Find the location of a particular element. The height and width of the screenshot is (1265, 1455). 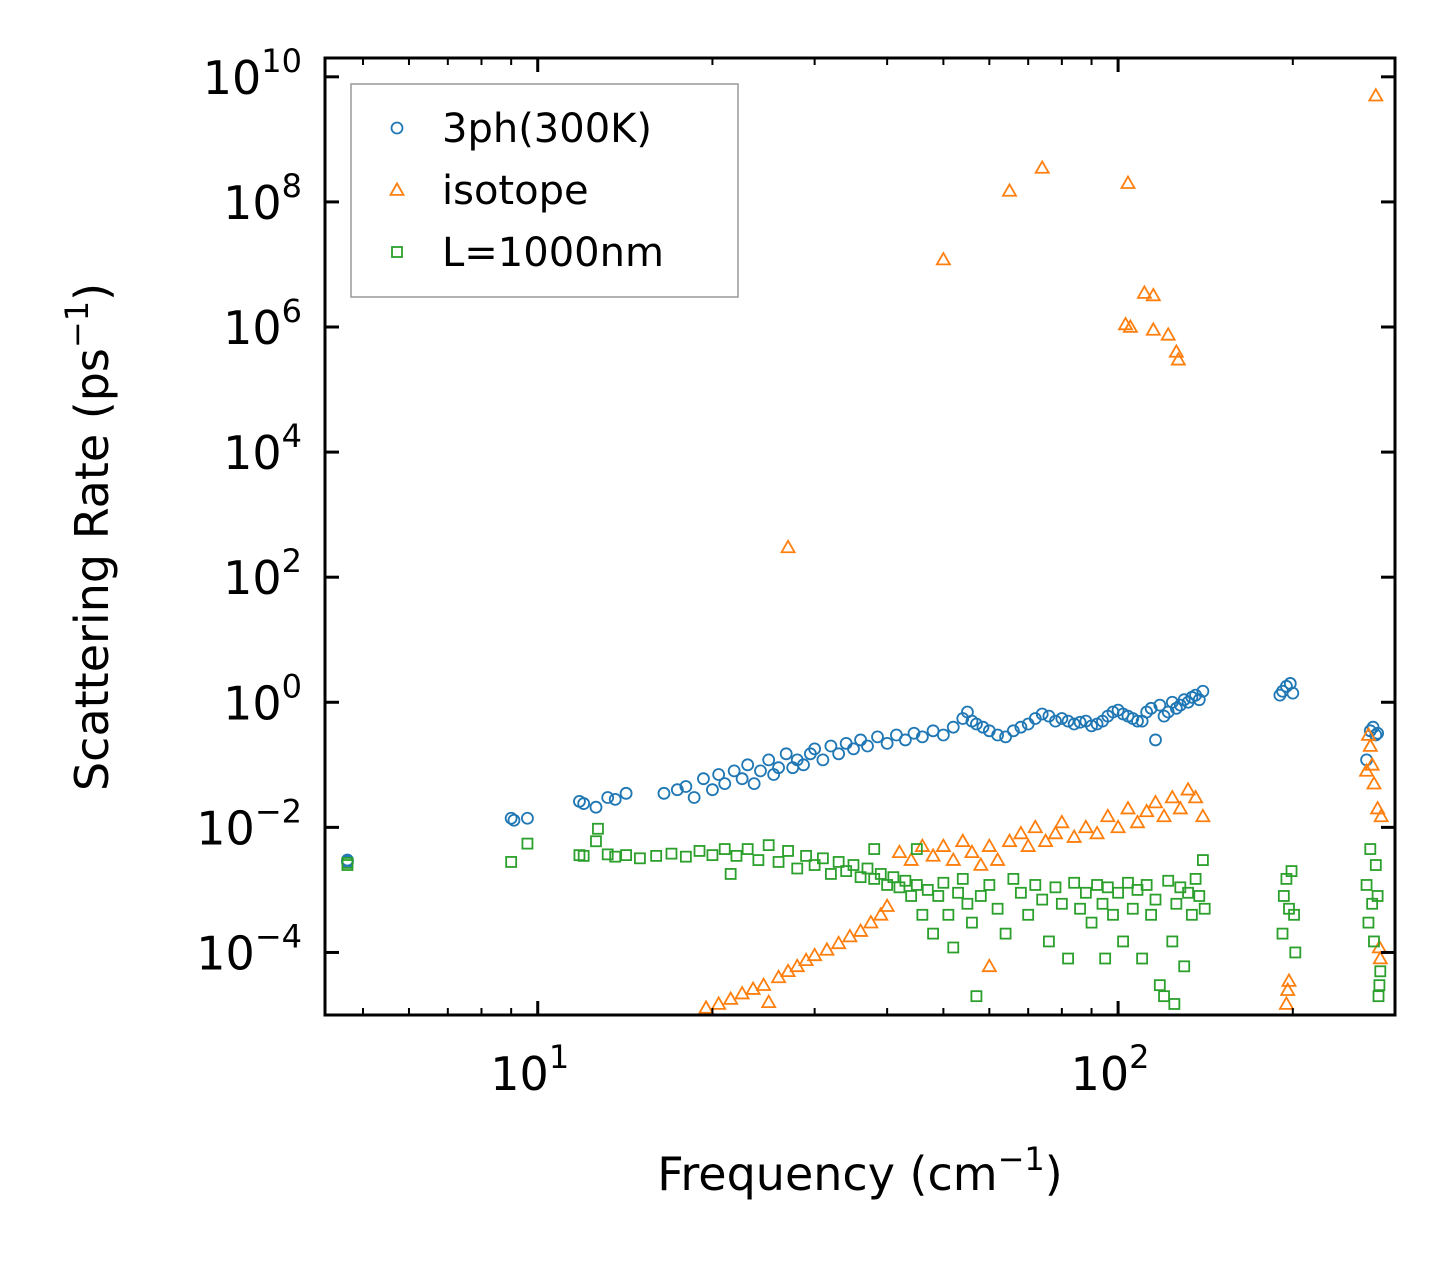

legend-entry: isotope is located at coordinates (488, 191).